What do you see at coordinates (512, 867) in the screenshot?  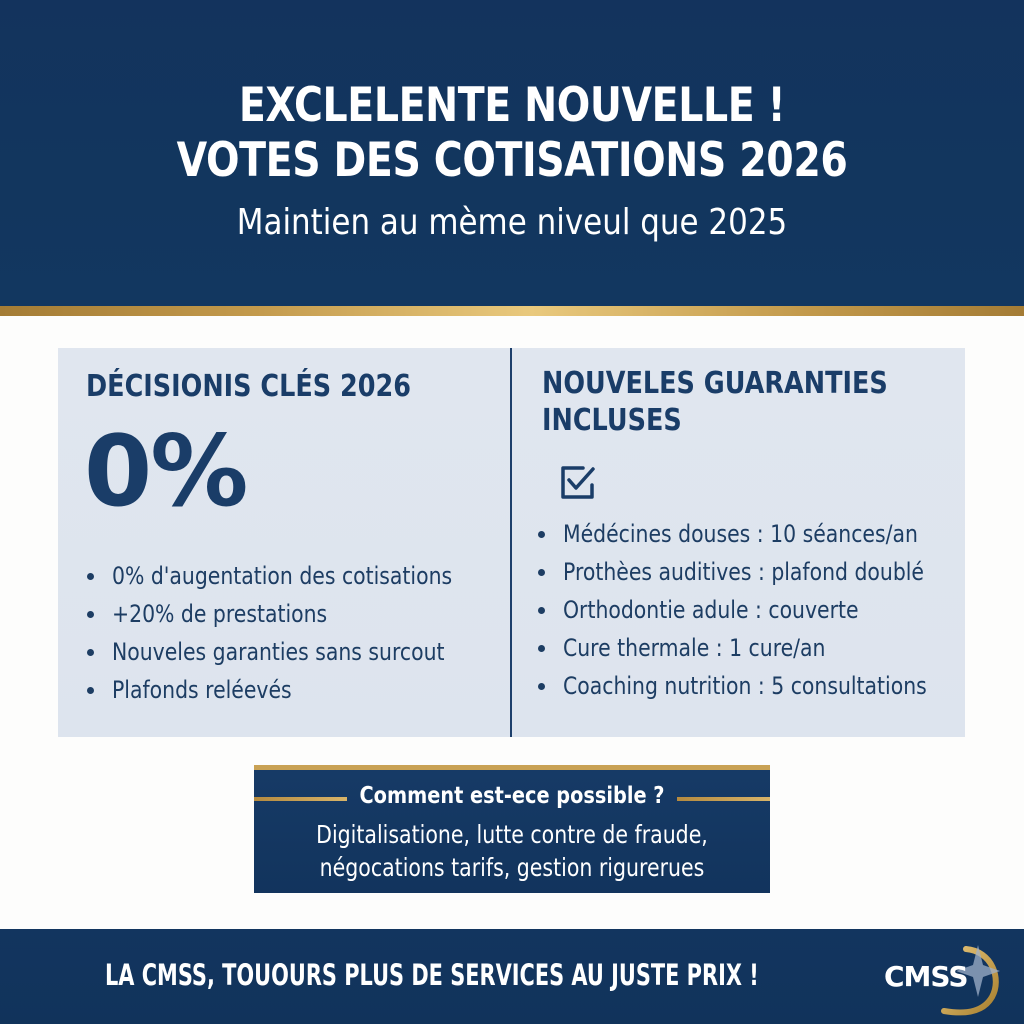 I see `callout-body-line-2: négocations tarifs, gestion rigurerues` at bounding box center [512, 867].